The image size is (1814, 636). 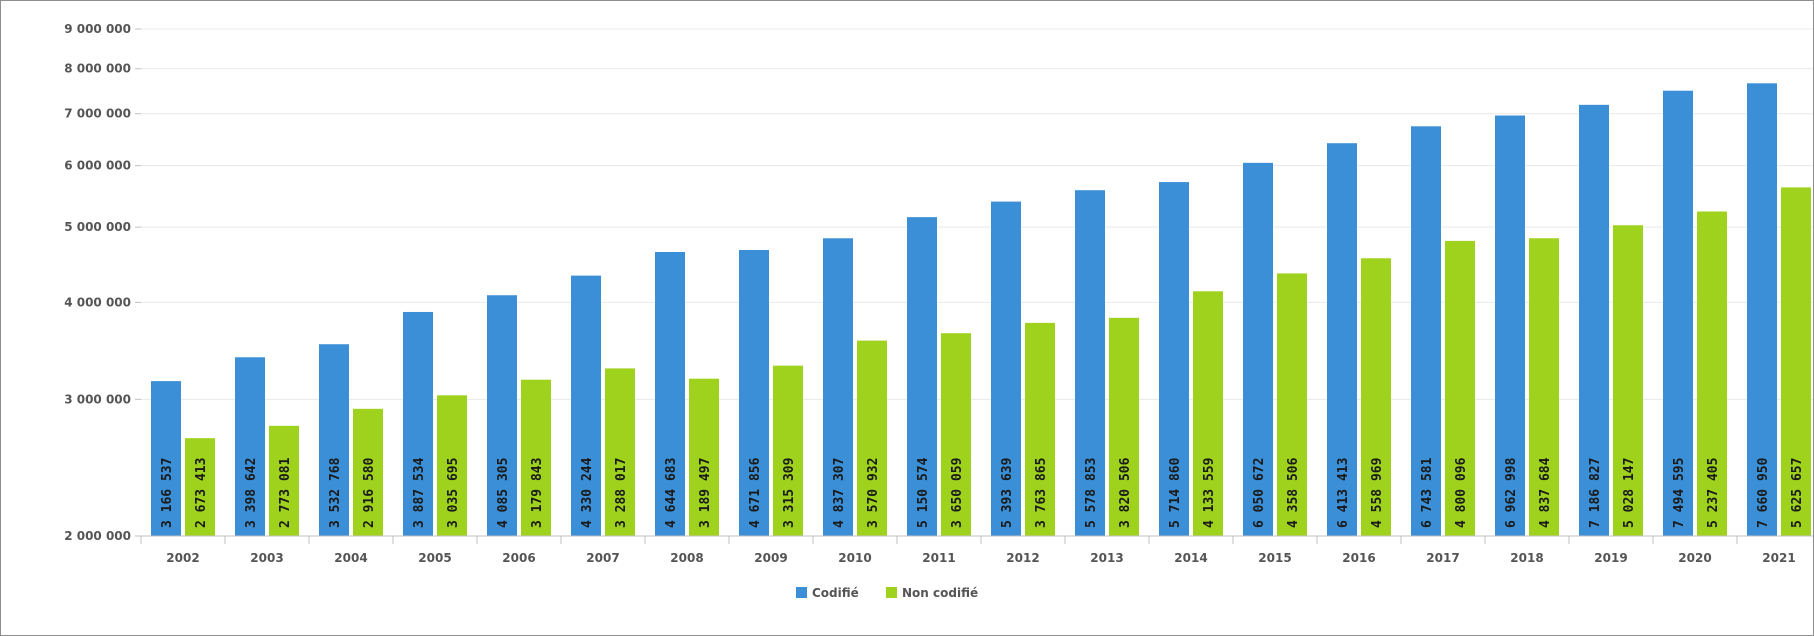 I want to click on data-label: 6 743 581, so click(x=1427, y=492).